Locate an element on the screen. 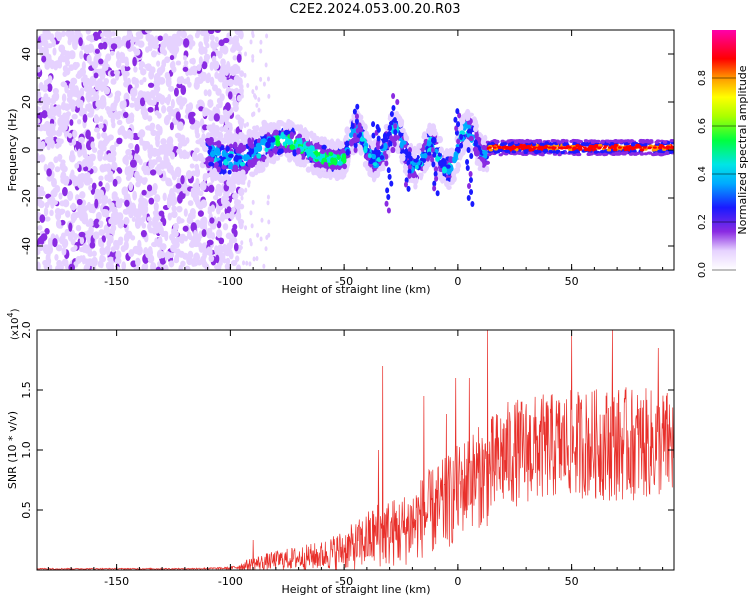  x-tick-label: 0 is located at coordinates (457, 581).